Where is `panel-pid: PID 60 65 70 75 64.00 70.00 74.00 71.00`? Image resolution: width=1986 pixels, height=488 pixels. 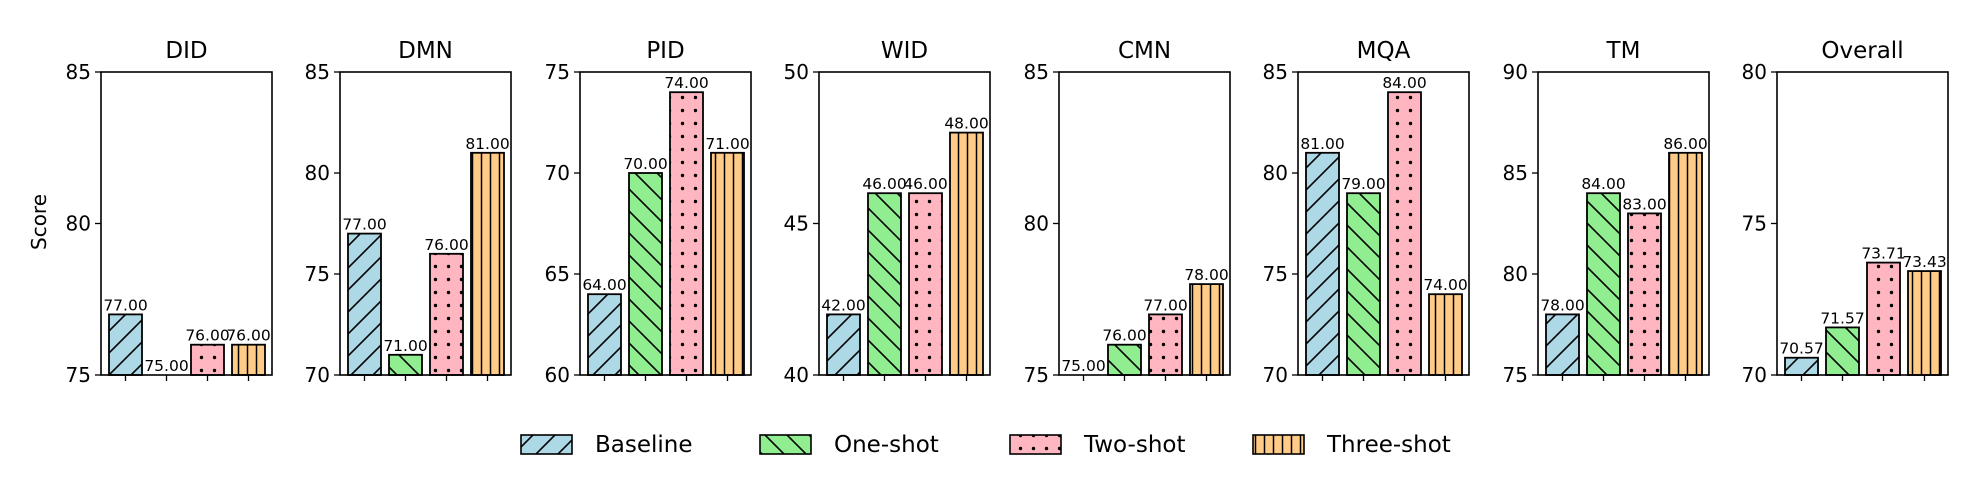 panel-pid: PID 60 65 70 75 64.00 70.00 74.00 71.00 is located at coordinates (648, 212).